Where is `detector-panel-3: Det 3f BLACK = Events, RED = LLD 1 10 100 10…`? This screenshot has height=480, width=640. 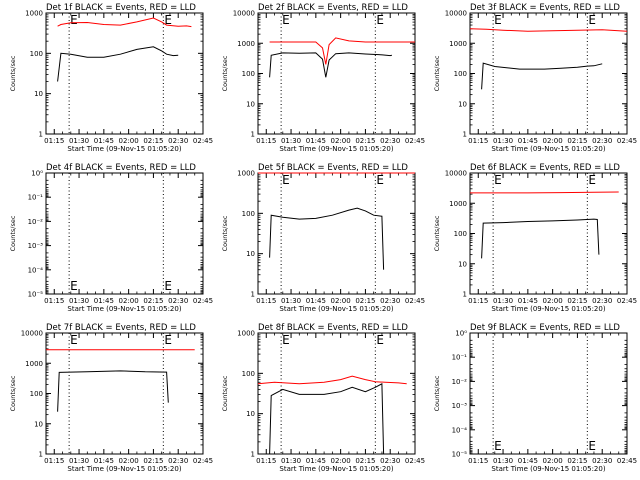
detector-panel-3: Det 3f BLACK = Events, RED = LLD 1 10 100 10… is located at coordinates (535, 78).